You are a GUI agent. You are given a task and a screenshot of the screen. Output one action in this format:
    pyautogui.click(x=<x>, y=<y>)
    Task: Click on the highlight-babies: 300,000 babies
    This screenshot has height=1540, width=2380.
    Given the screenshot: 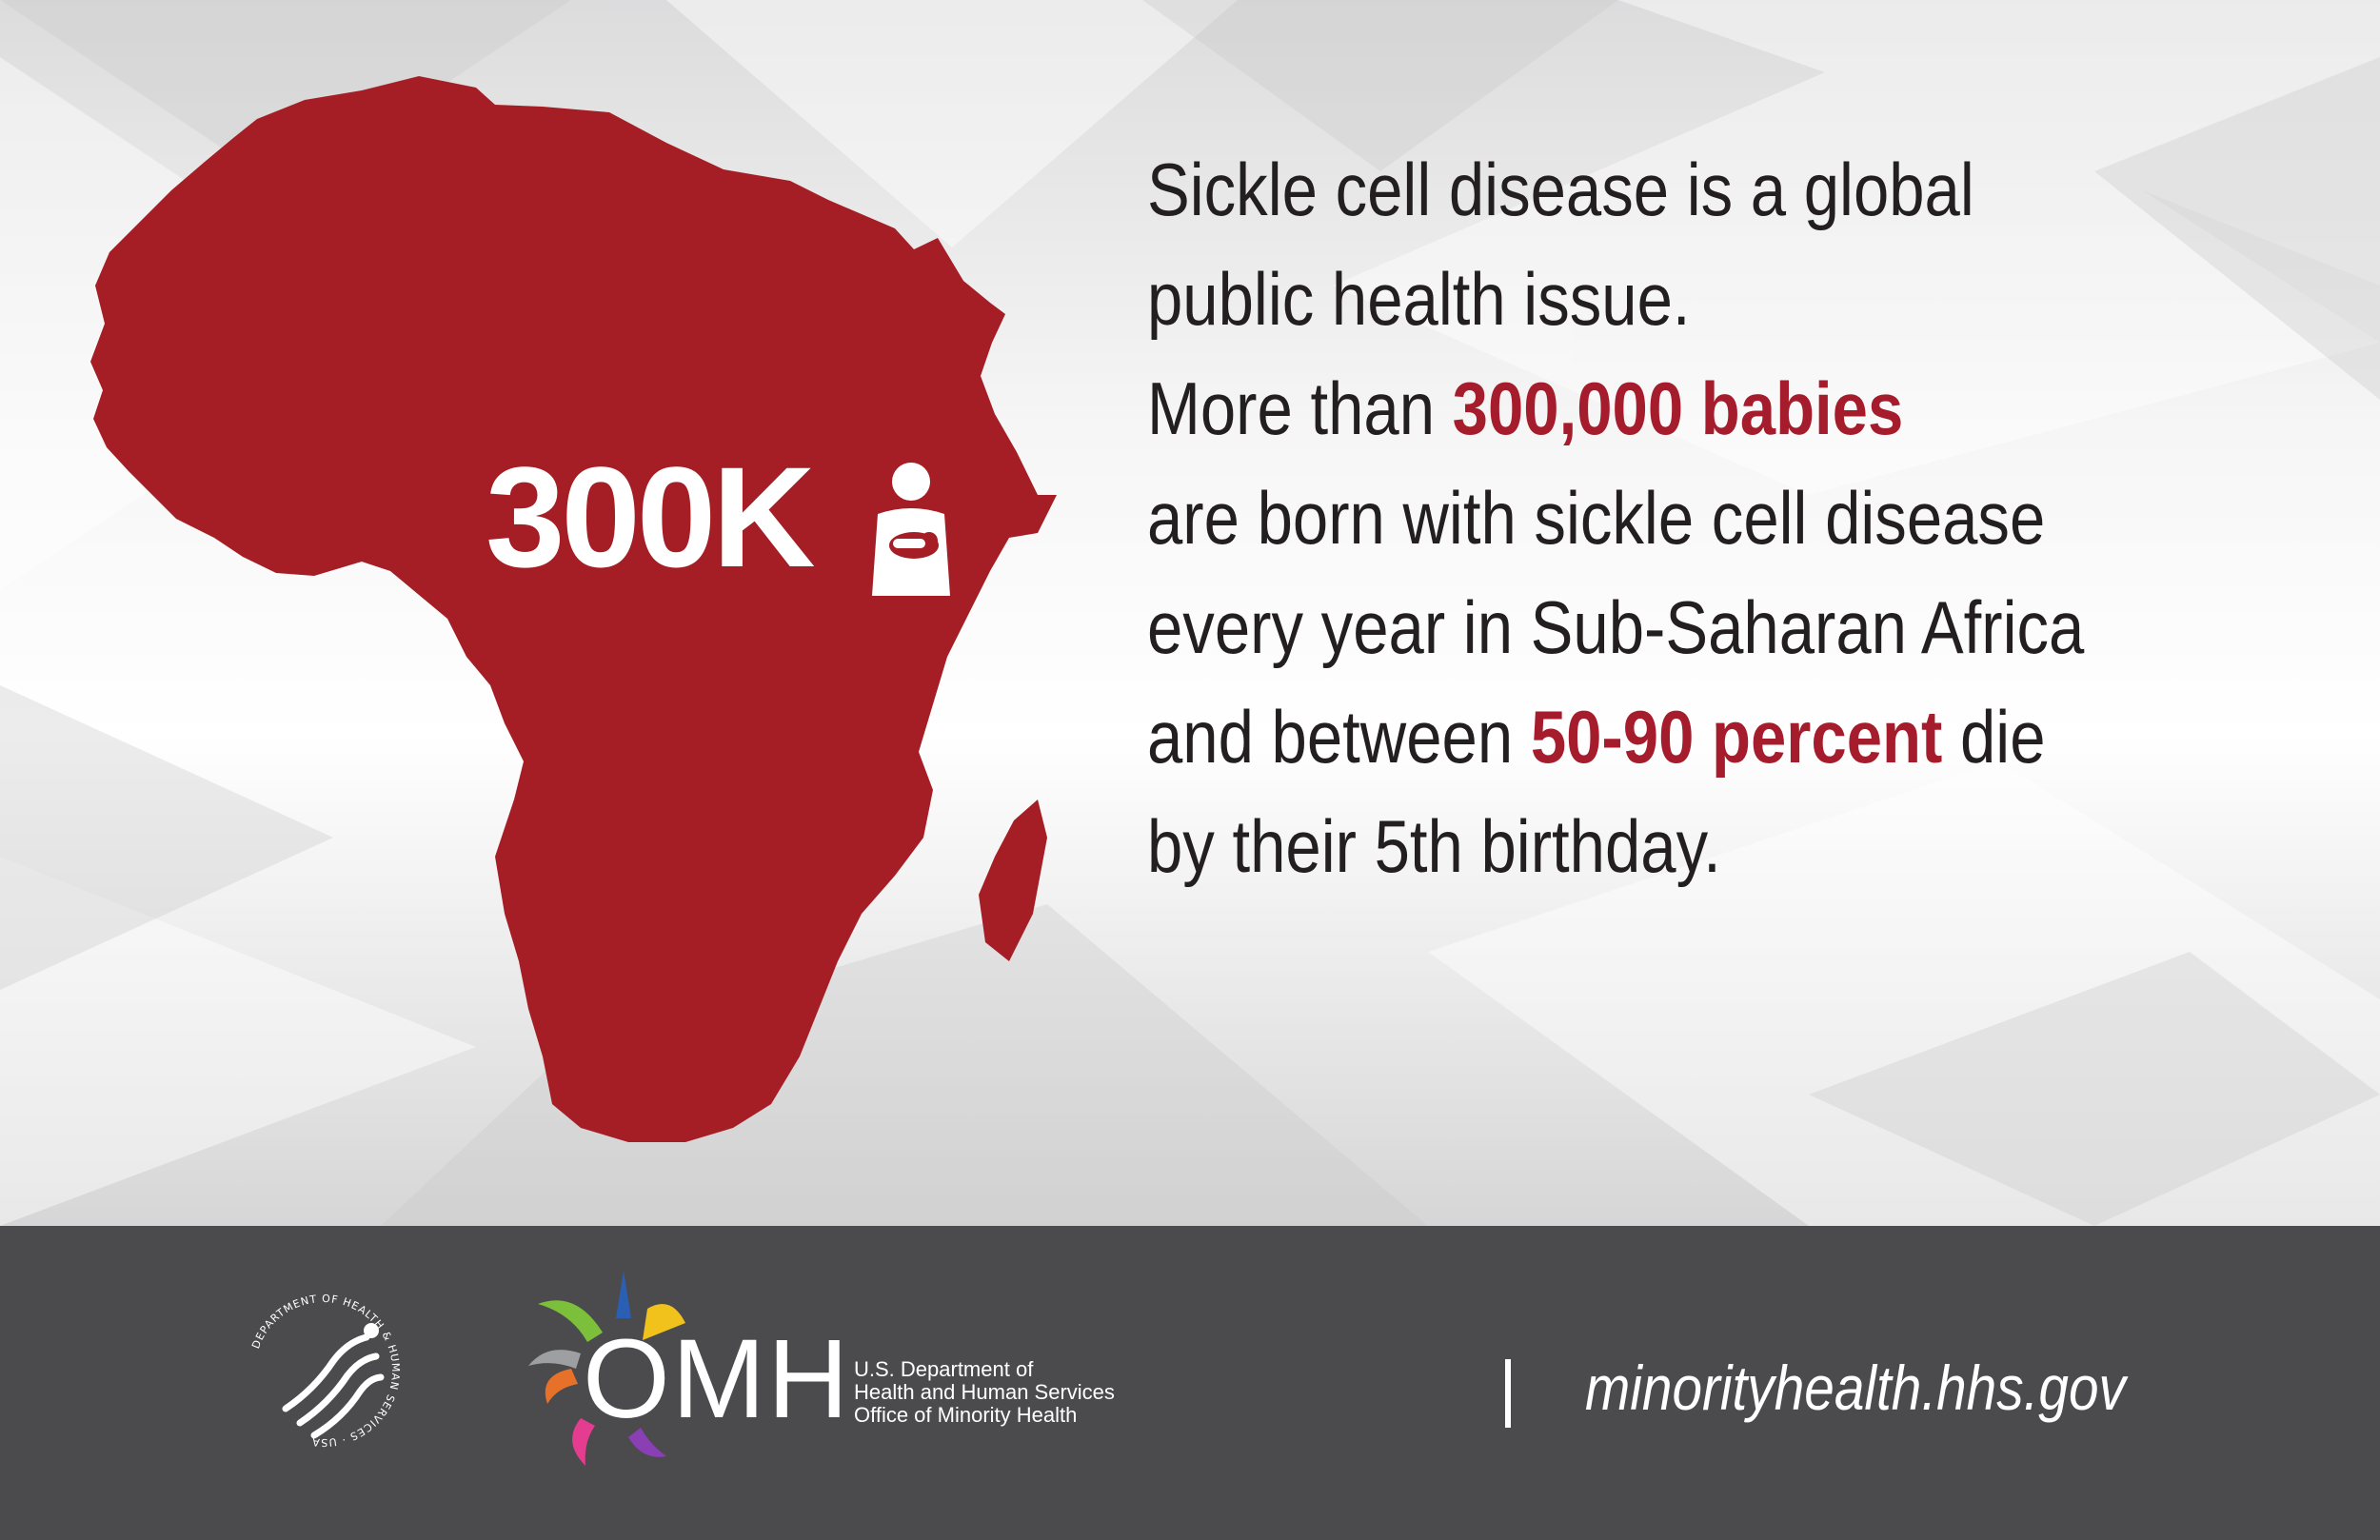 What is the action you would take?
    pyautogui.click(x=1678, y=408)
    